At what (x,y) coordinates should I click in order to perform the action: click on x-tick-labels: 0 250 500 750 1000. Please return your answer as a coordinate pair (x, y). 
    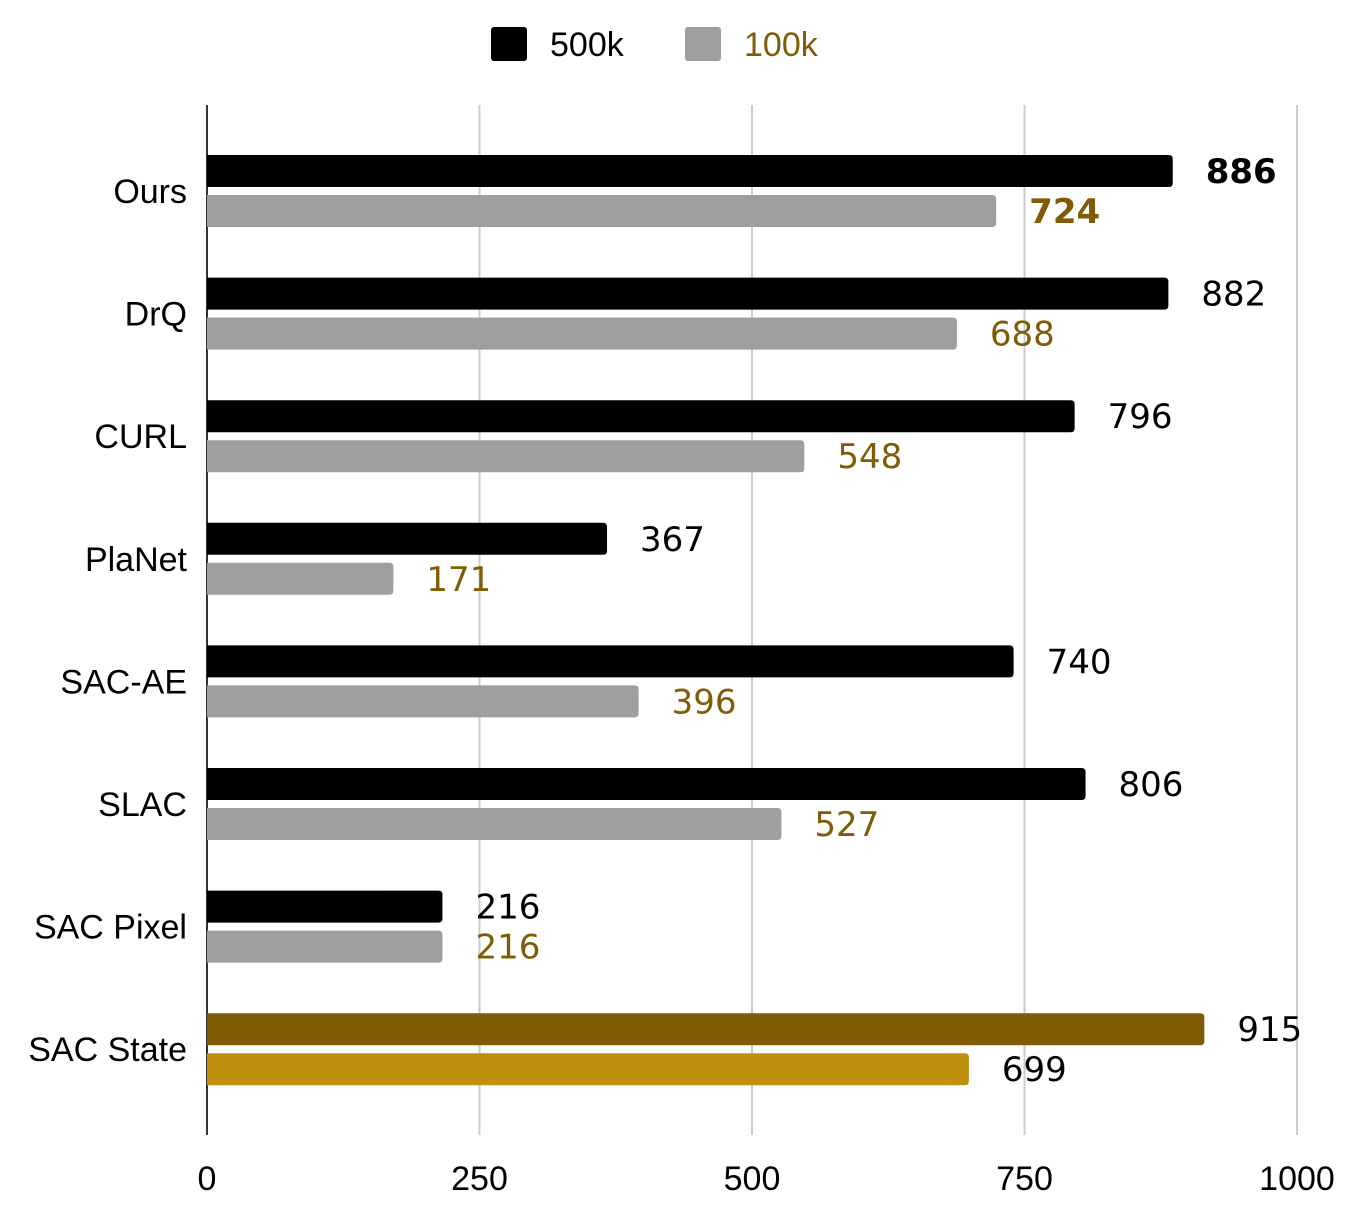
    Looking at the image, I should click on (766, 1179).